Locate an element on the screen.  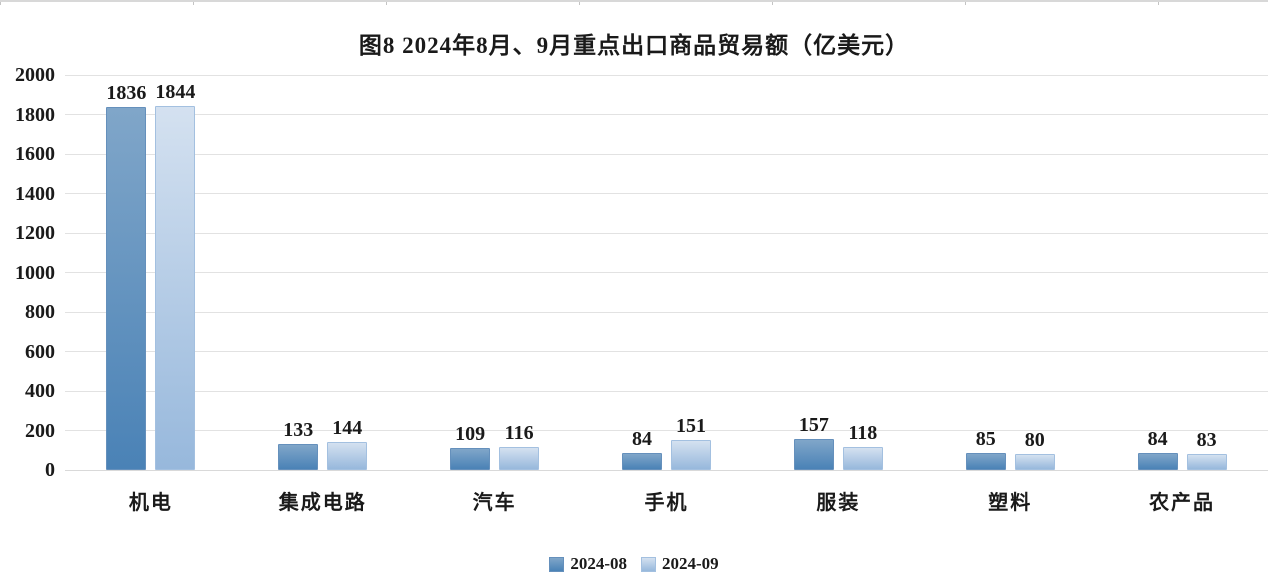
bar-2024-08-机电 is located at coordinates (126, 288).